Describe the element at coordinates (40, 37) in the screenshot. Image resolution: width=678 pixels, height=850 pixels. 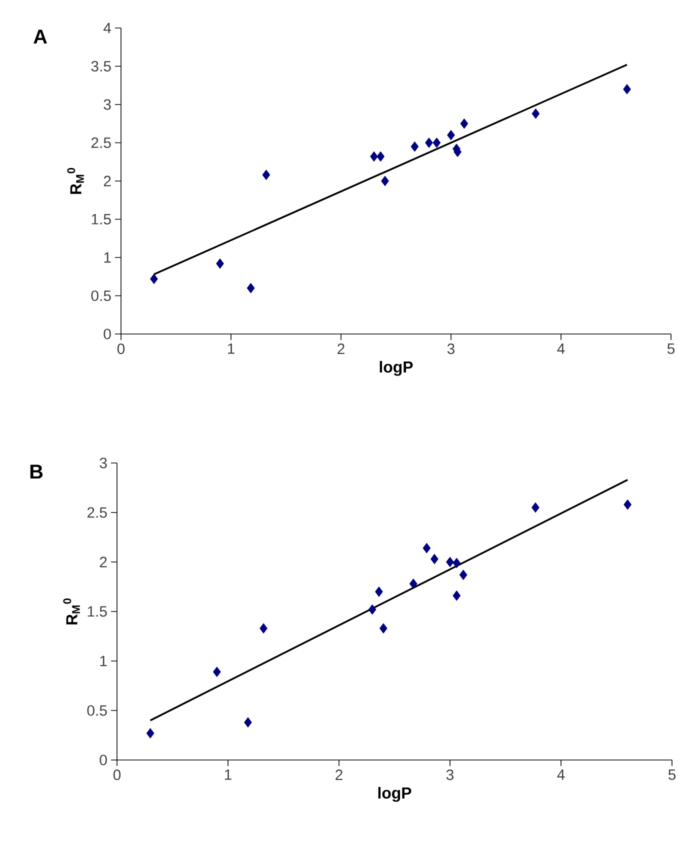
I see `chart-title: A` at that location.